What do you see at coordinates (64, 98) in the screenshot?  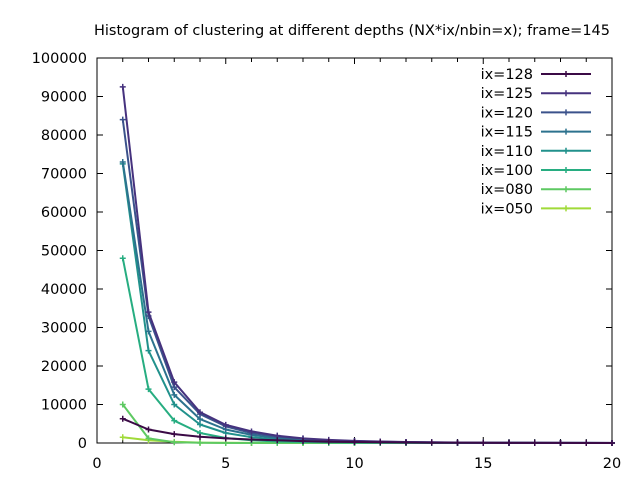 I see `y-tick-label: 90000` at bounding box center [64, 98].